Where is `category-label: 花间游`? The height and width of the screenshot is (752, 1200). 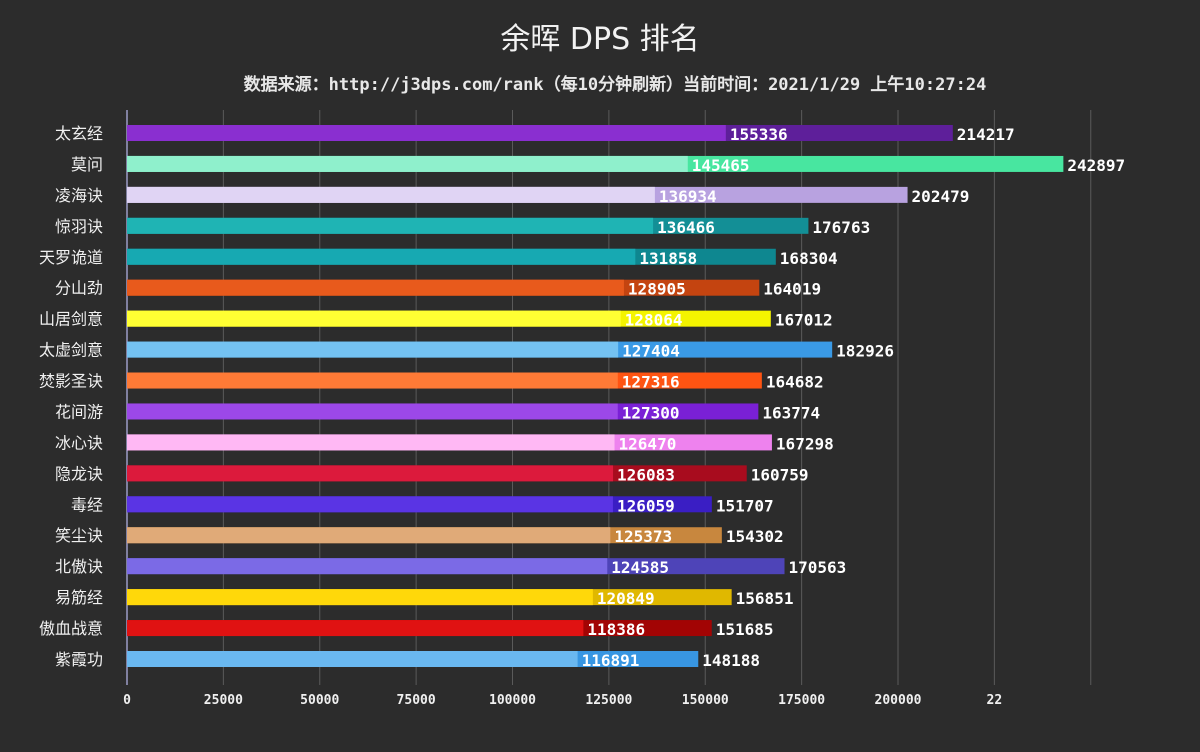 category-label: 花间游 is located at coordinates (79, 411).